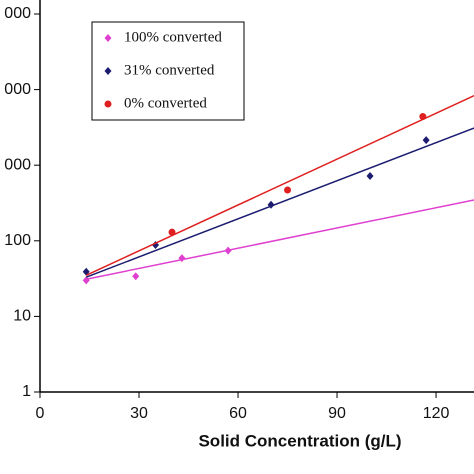 The image size is (474, 474). What do you see at coordinates (280, 239) in the screenshot?
I see `trend-line` at bounding box center [280, 239].